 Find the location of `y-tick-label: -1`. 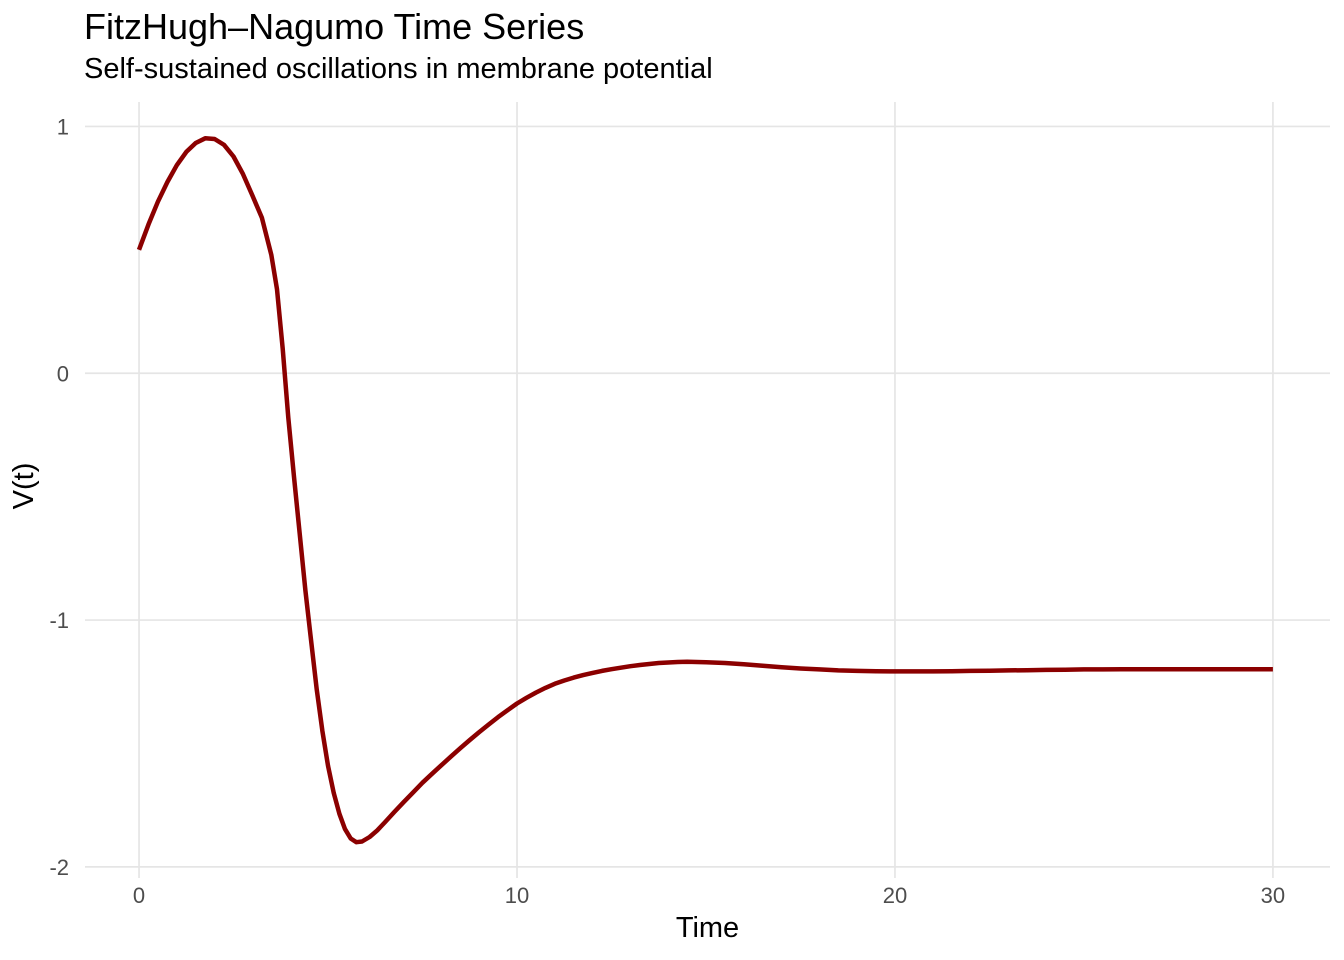

y-tick-label: -1 is located at coordinates (59, 620).